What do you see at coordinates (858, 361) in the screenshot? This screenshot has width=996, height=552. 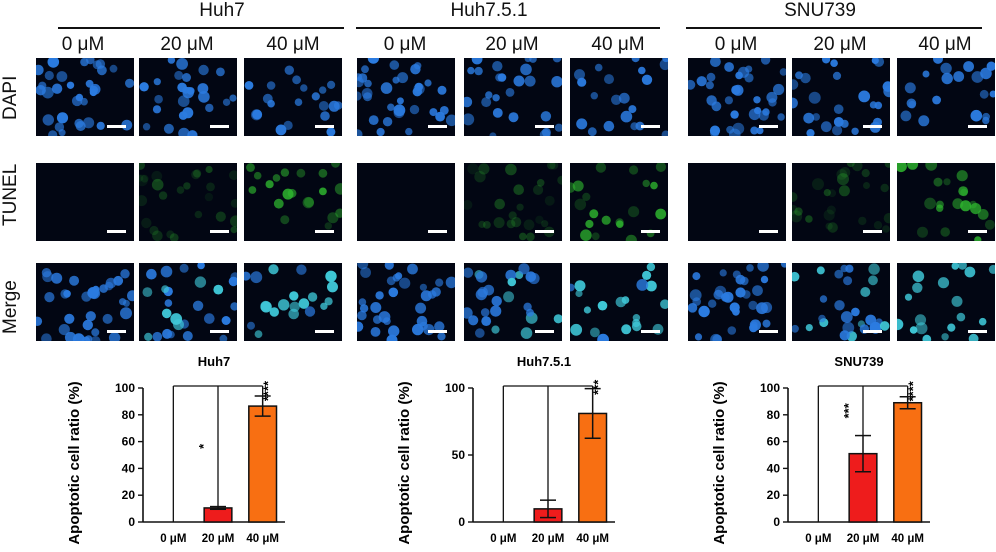 I see `chart-title: SNU739` at bounding box center [858, 361].